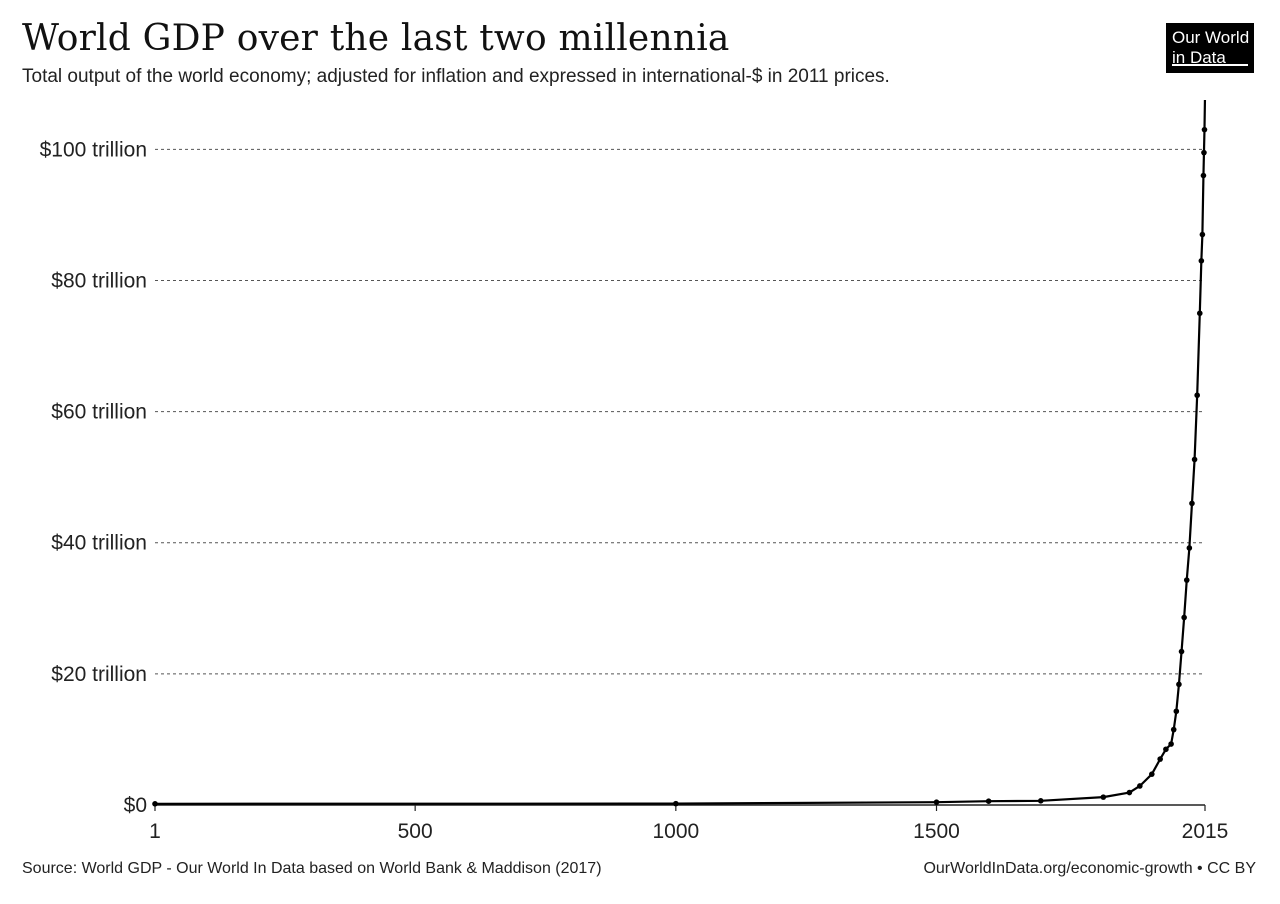  Describe the element at coordinates (1210, 65) in the screenshot. I see `logo-rule` at that location.